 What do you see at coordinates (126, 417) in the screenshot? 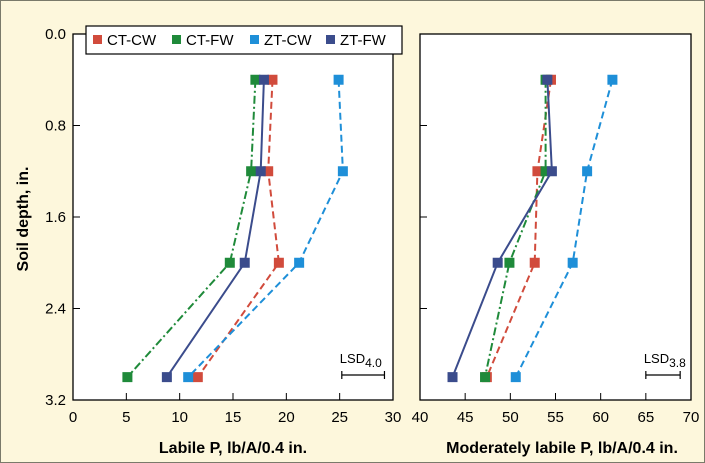
I see `x-tick-label: 5` at bounding box center [126, 417].